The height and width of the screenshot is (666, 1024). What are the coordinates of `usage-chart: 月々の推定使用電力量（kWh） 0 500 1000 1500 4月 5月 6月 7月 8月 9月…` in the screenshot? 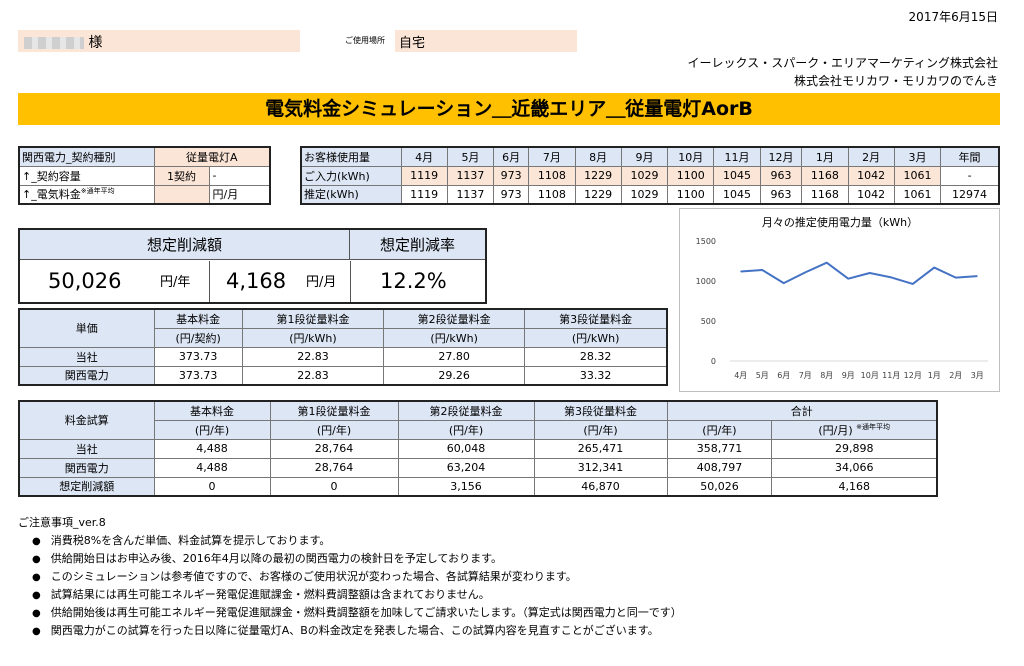 It's located at (839, 300).